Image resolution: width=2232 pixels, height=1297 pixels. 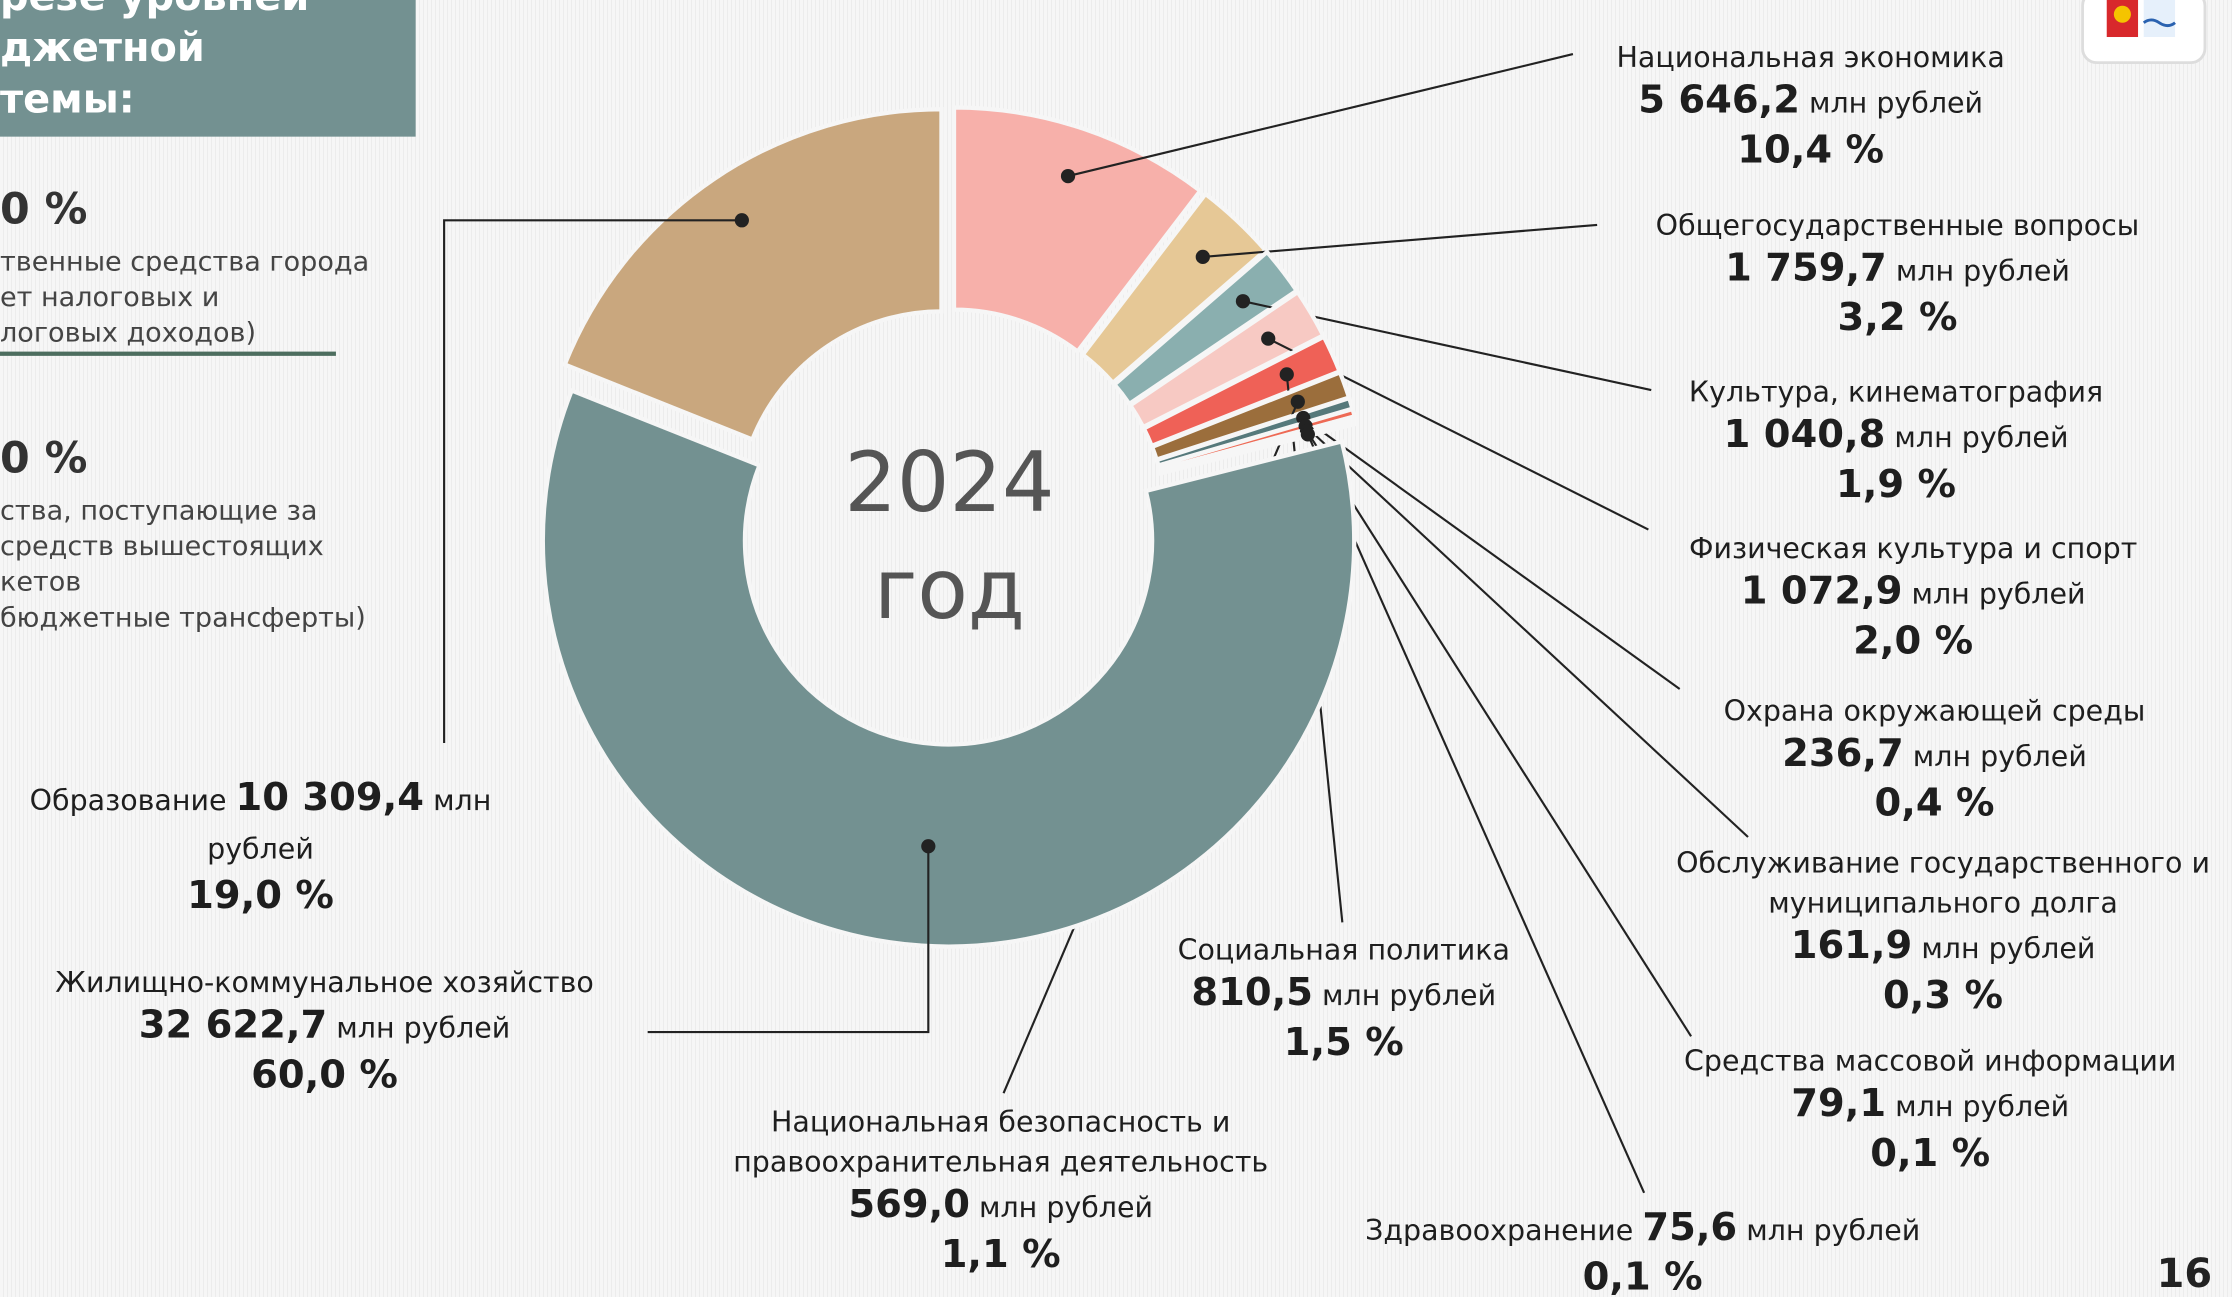 I want to click on left-line: кетов, so click(x=41, y=582).